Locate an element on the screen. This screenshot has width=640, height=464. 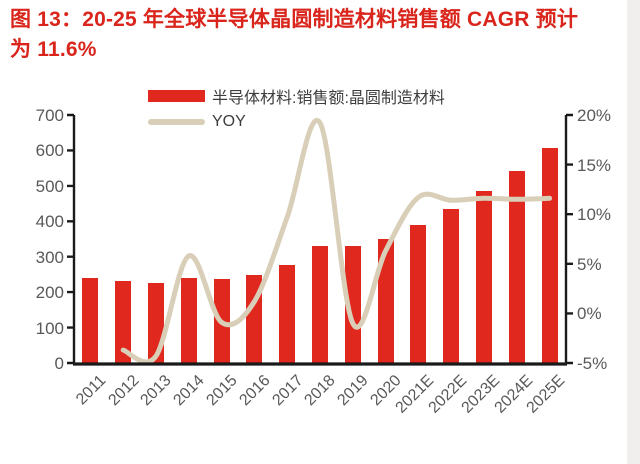
x-tick-label-2014: 2014 is located at coordinates (189, 391).